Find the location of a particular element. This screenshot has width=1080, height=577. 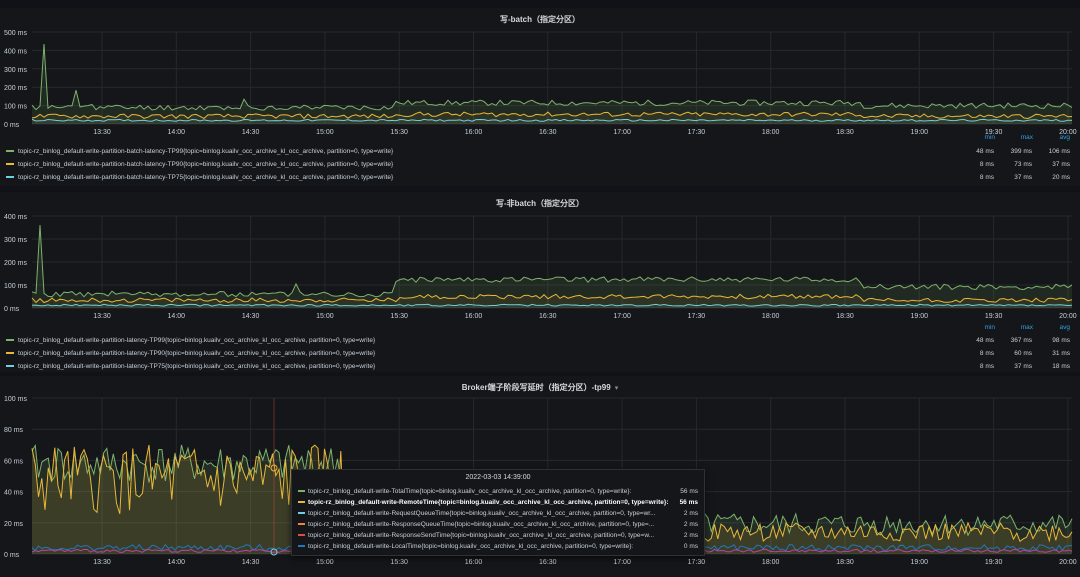

legend-max: 73 ms is located at coordinates (1023, 164).